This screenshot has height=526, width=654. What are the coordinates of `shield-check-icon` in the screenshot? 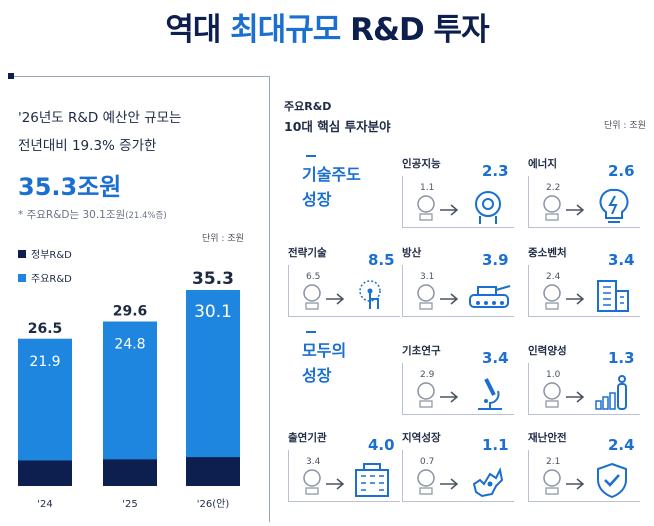 It's located at (585, 480).